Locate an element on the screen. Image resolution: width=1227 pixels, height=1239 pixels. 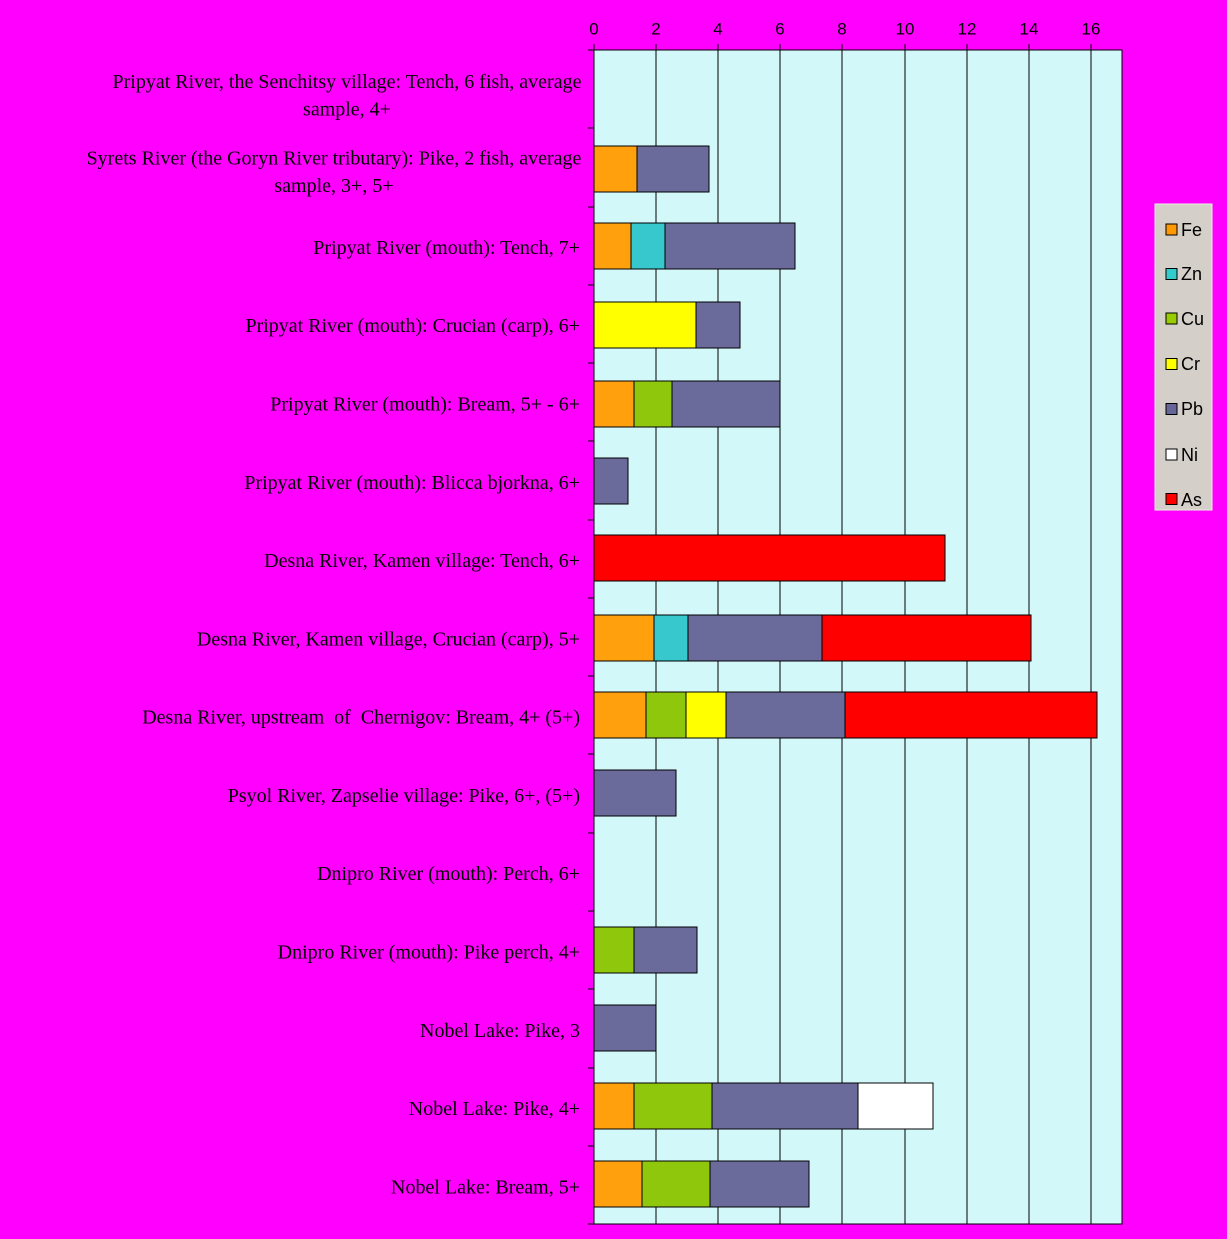
svg-text: Nobel Lake: Bream, 5+ is located at coordinates (485, 1188).